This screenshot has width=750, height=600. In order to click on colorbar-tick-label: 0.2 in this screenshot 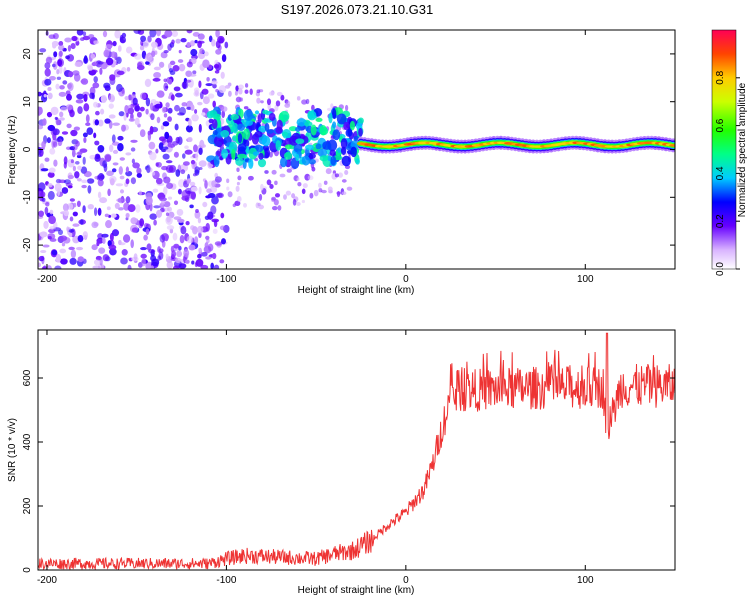, I will do `click(720, 221)`.